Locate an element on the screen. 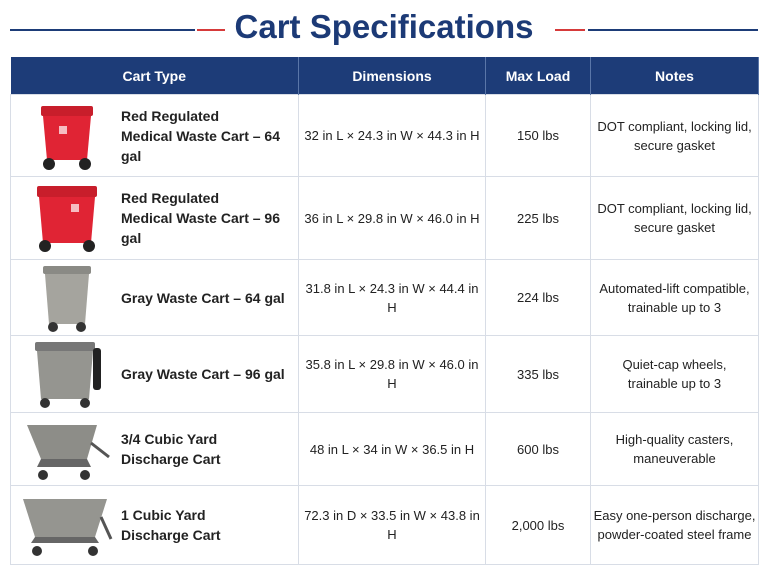  cart-type: Gray Waste Cart – 64 gal is located at coordinates (154, 298).